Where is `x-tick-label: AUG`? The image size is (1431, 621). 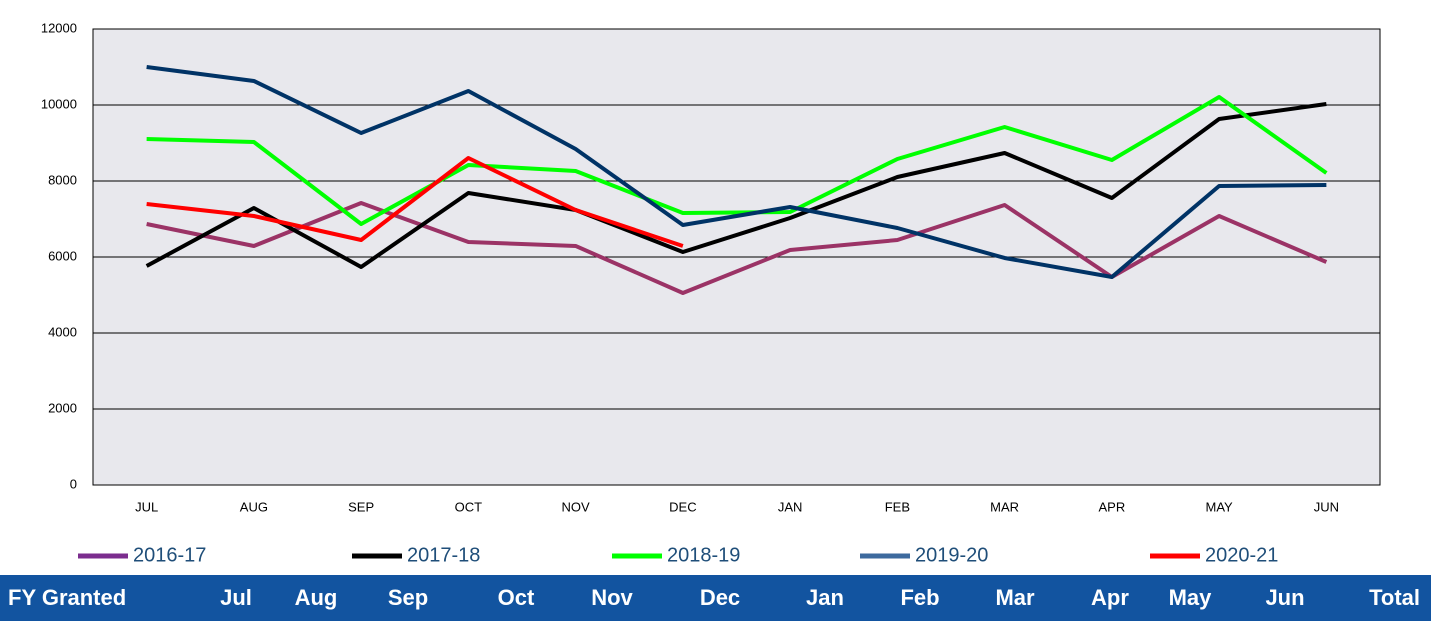 x-tick-label: AUG is located at coordinates (254, 506).